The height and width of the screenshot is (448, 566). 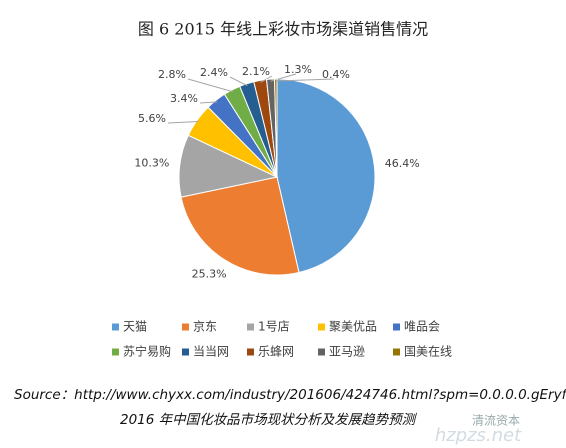 What do you see at coordinates (428, 352) in the screenshot?
I see `legend-label: 国美在线` at bounding box center [428, 352].